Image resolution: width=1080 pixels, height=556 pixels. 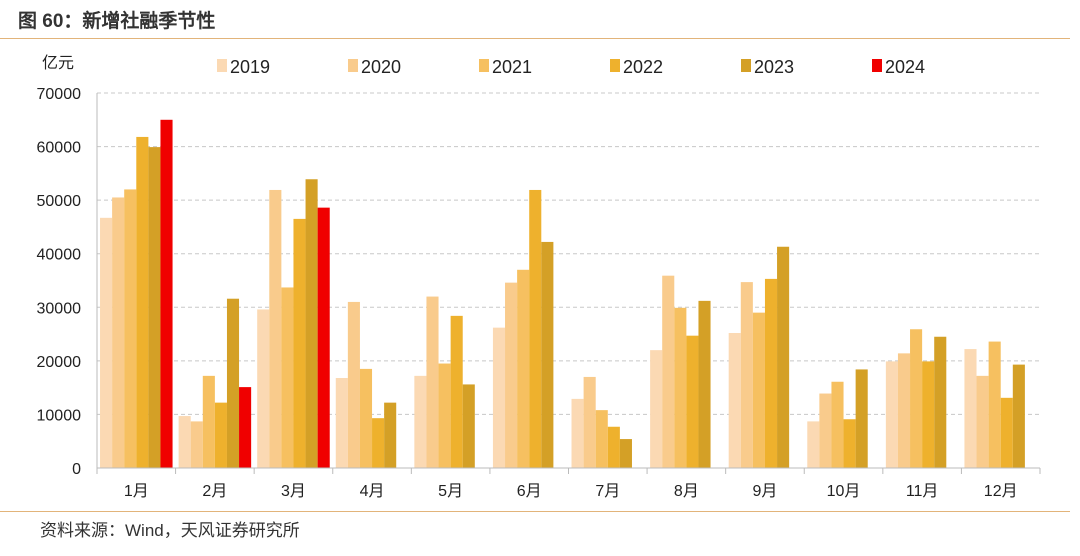 What do you see at coordinates (568, 483) in the screenshot?
I see `x-axis: 1月 2月 3月 4月 5月 6月 7月 8月 9月 10月 11月 12月` at bounding box center [568, 483].